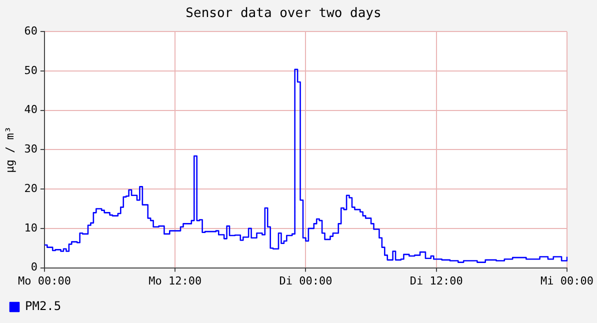  Describe the element at coordinates (567, 281) in the screenshot. I see `x-tick-label: Mi 00:00` at that location.